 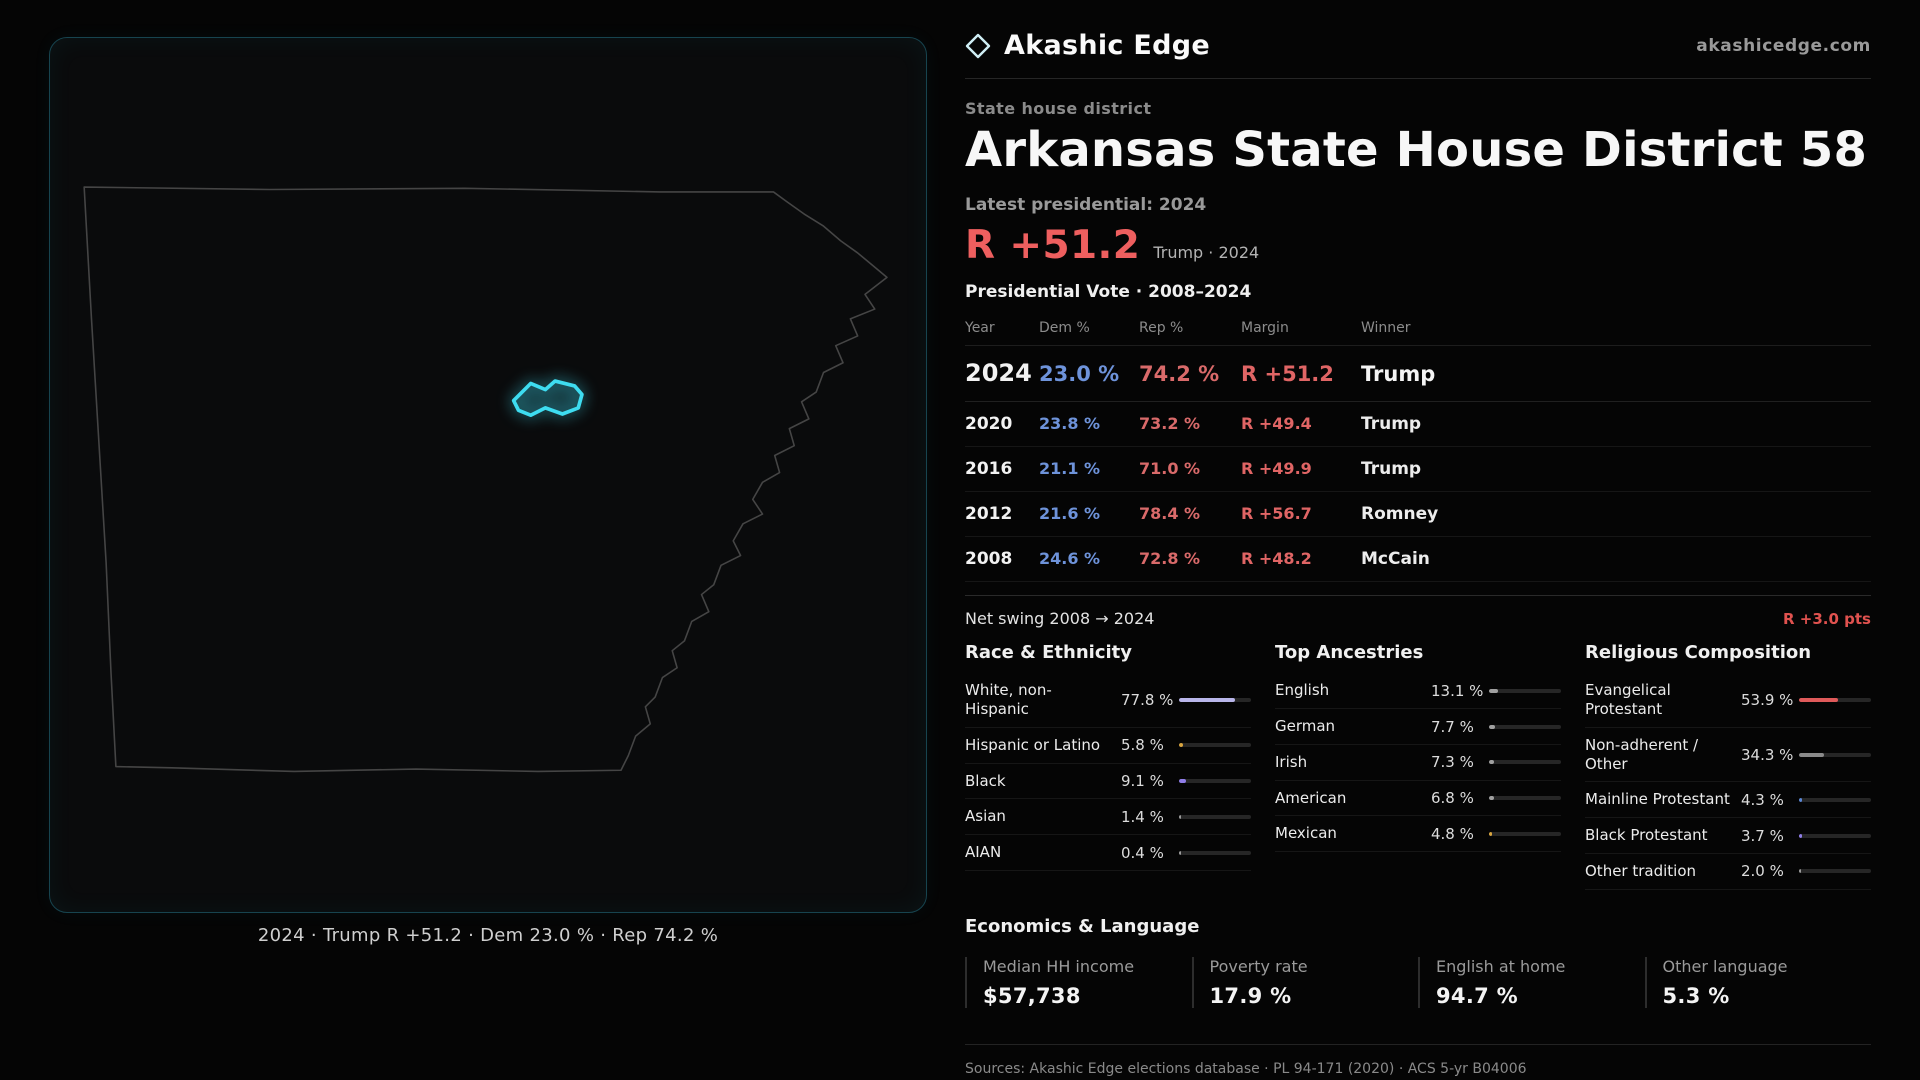 I want to click on cell-dem: 23.0 %, so click(x=1079, y=374).